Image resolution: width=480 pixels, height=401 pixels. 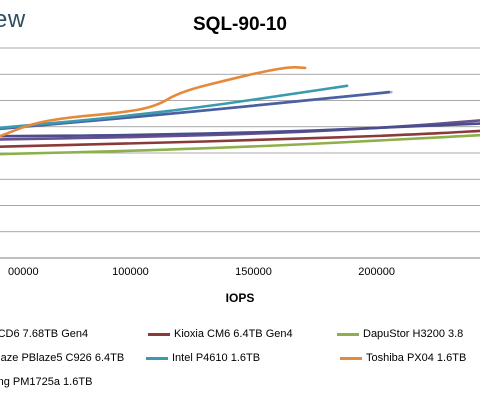 I want to click on legend-label: DapuStor H3200 3.8, so click(x=413, y=334).